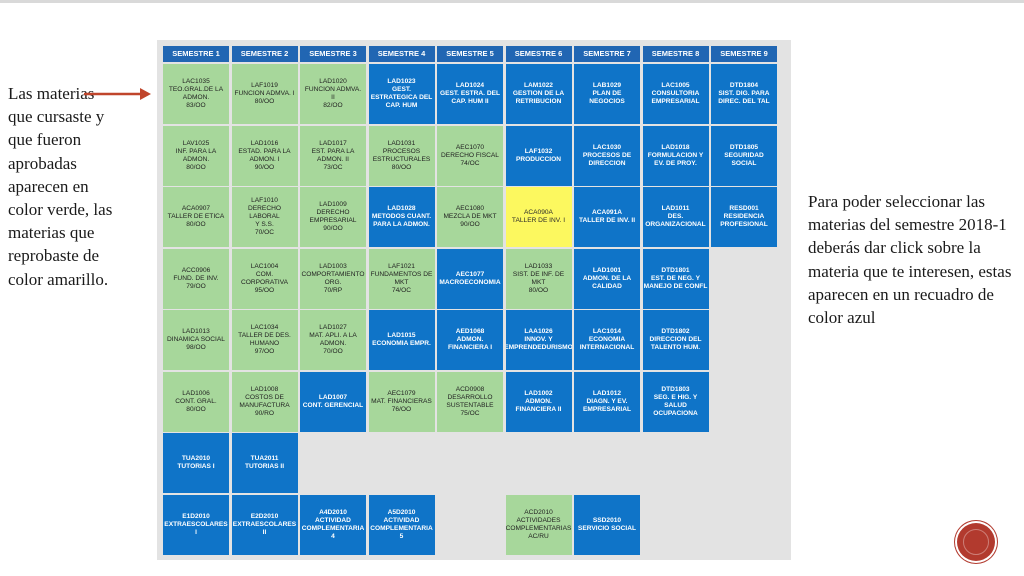 This screenshot has width=1024, height=576. I want to click on course-cell-blue: LAD1018 FORMULACION Y EV. DE PROY., so click(675, 155).